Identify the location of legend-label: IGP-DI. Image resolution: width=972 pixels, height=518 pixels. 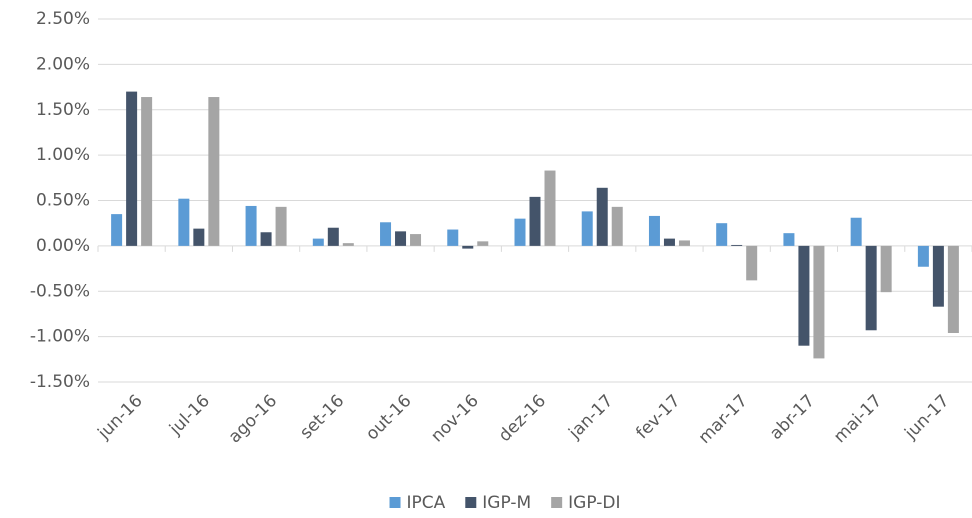
(594, 503).